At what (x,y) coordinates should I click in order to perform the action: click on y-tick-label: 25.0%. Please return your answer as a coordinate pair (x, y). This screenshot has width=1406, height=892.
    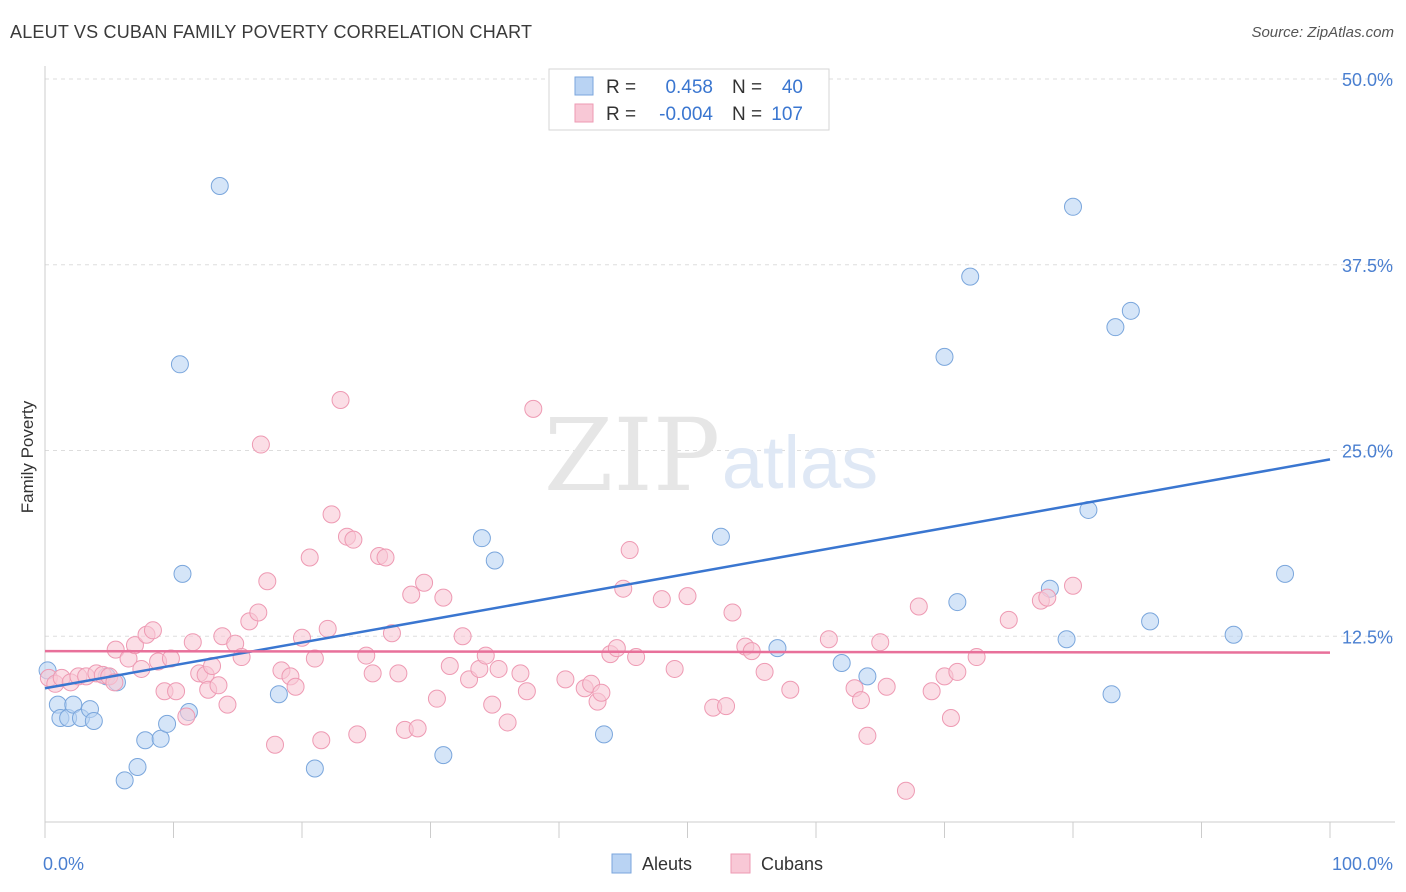
    Looking at the image, I should click on (1367, 452).